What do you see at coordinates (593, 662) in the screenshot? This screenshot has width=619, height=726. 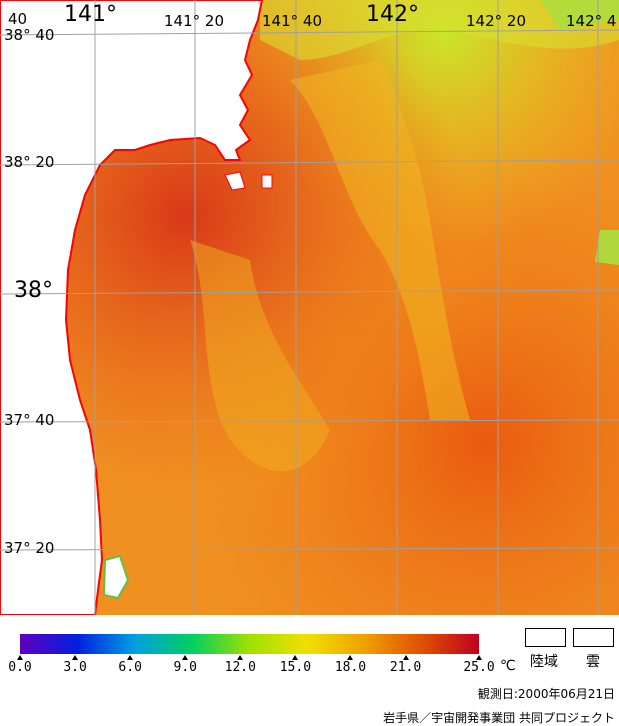 I see `cloud-legend-label: 雲` at bounding box center [593, 662].